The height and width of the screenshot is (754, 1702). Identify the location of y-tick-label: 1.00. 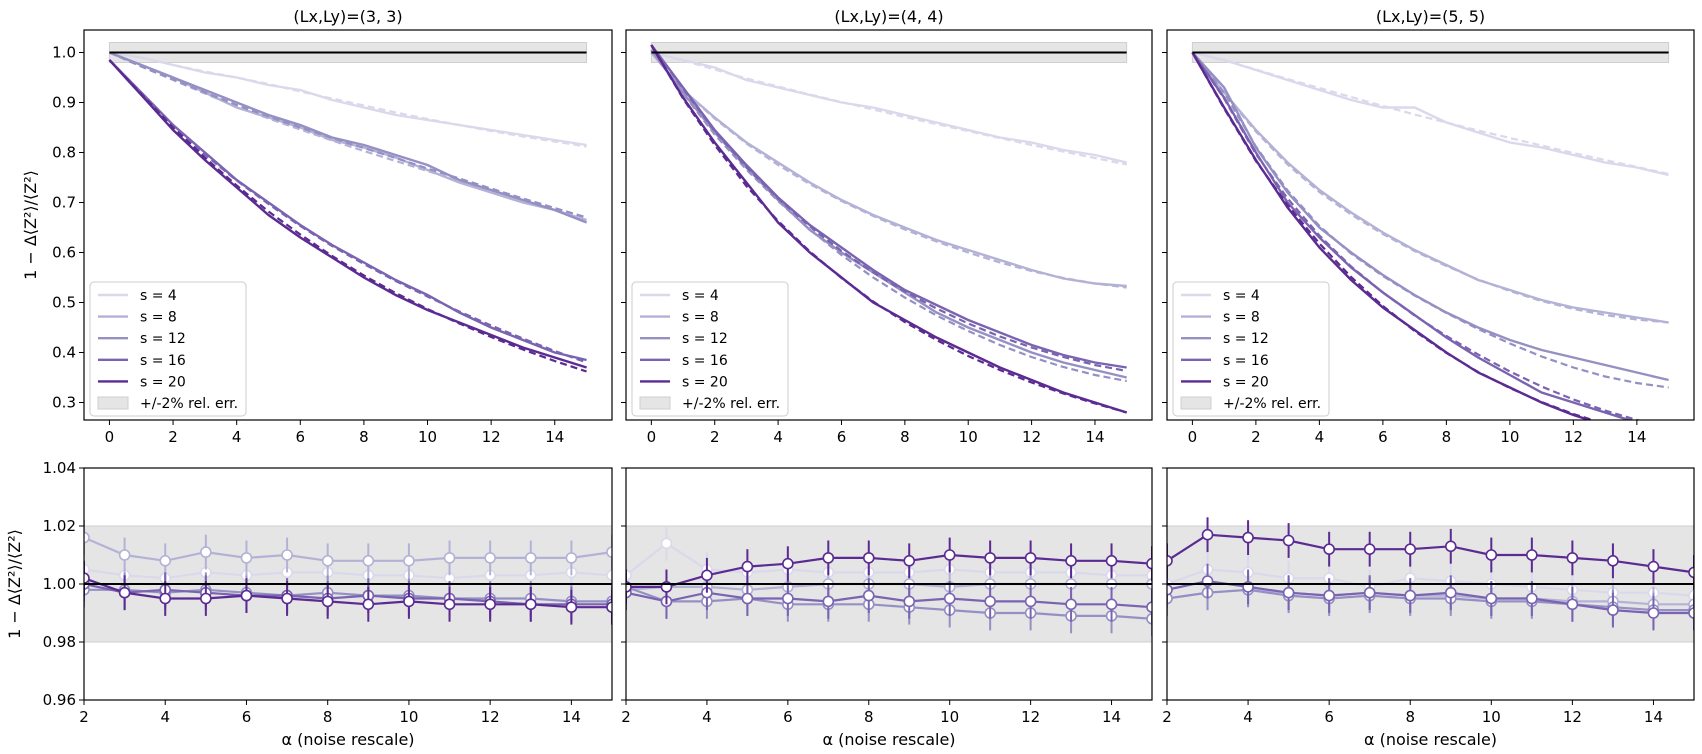
(59, 584).